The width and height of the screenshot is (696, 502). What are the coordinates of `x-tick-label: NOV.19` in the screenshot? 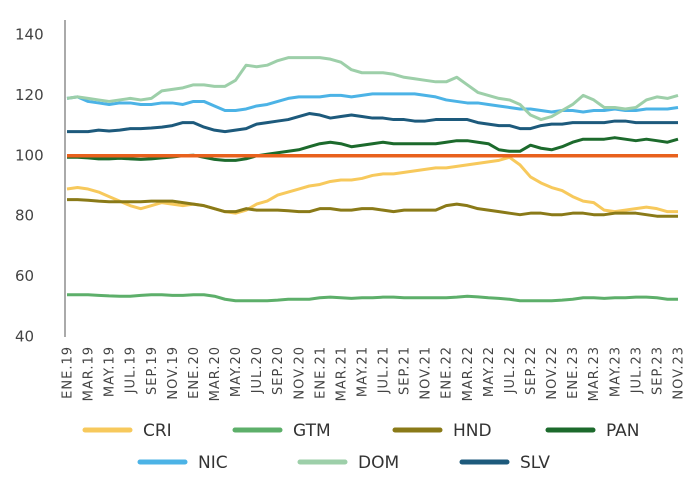 It's located at (173, 373).